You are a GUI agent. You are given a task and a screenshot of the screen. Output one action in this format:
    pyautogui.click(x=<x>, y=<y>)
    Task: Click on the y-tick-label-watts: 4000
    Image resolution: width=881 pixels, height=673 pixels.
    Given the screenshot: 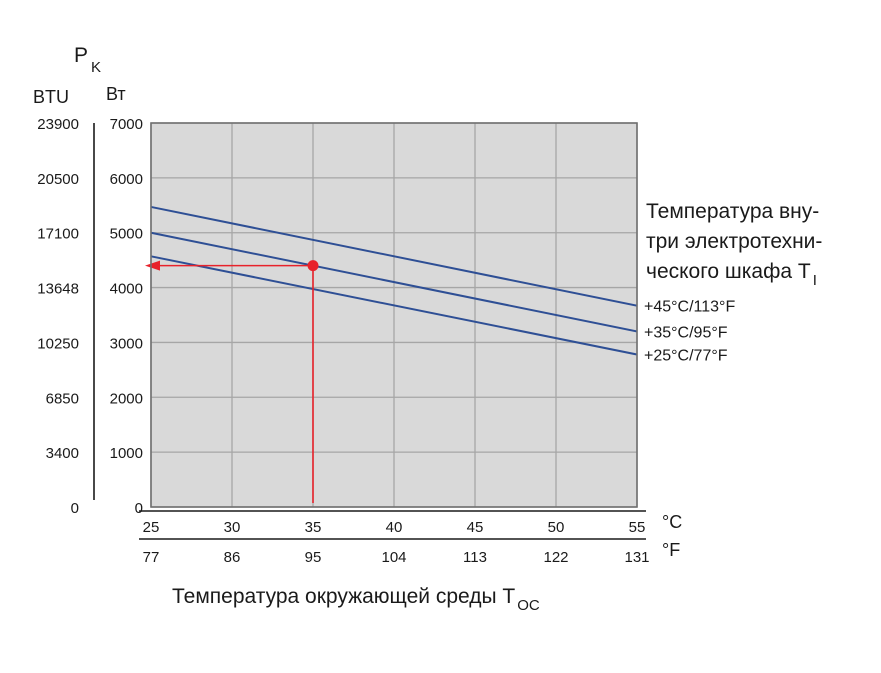 What is the action you would take?
    pyautogui.click(x=126, y=289)
    